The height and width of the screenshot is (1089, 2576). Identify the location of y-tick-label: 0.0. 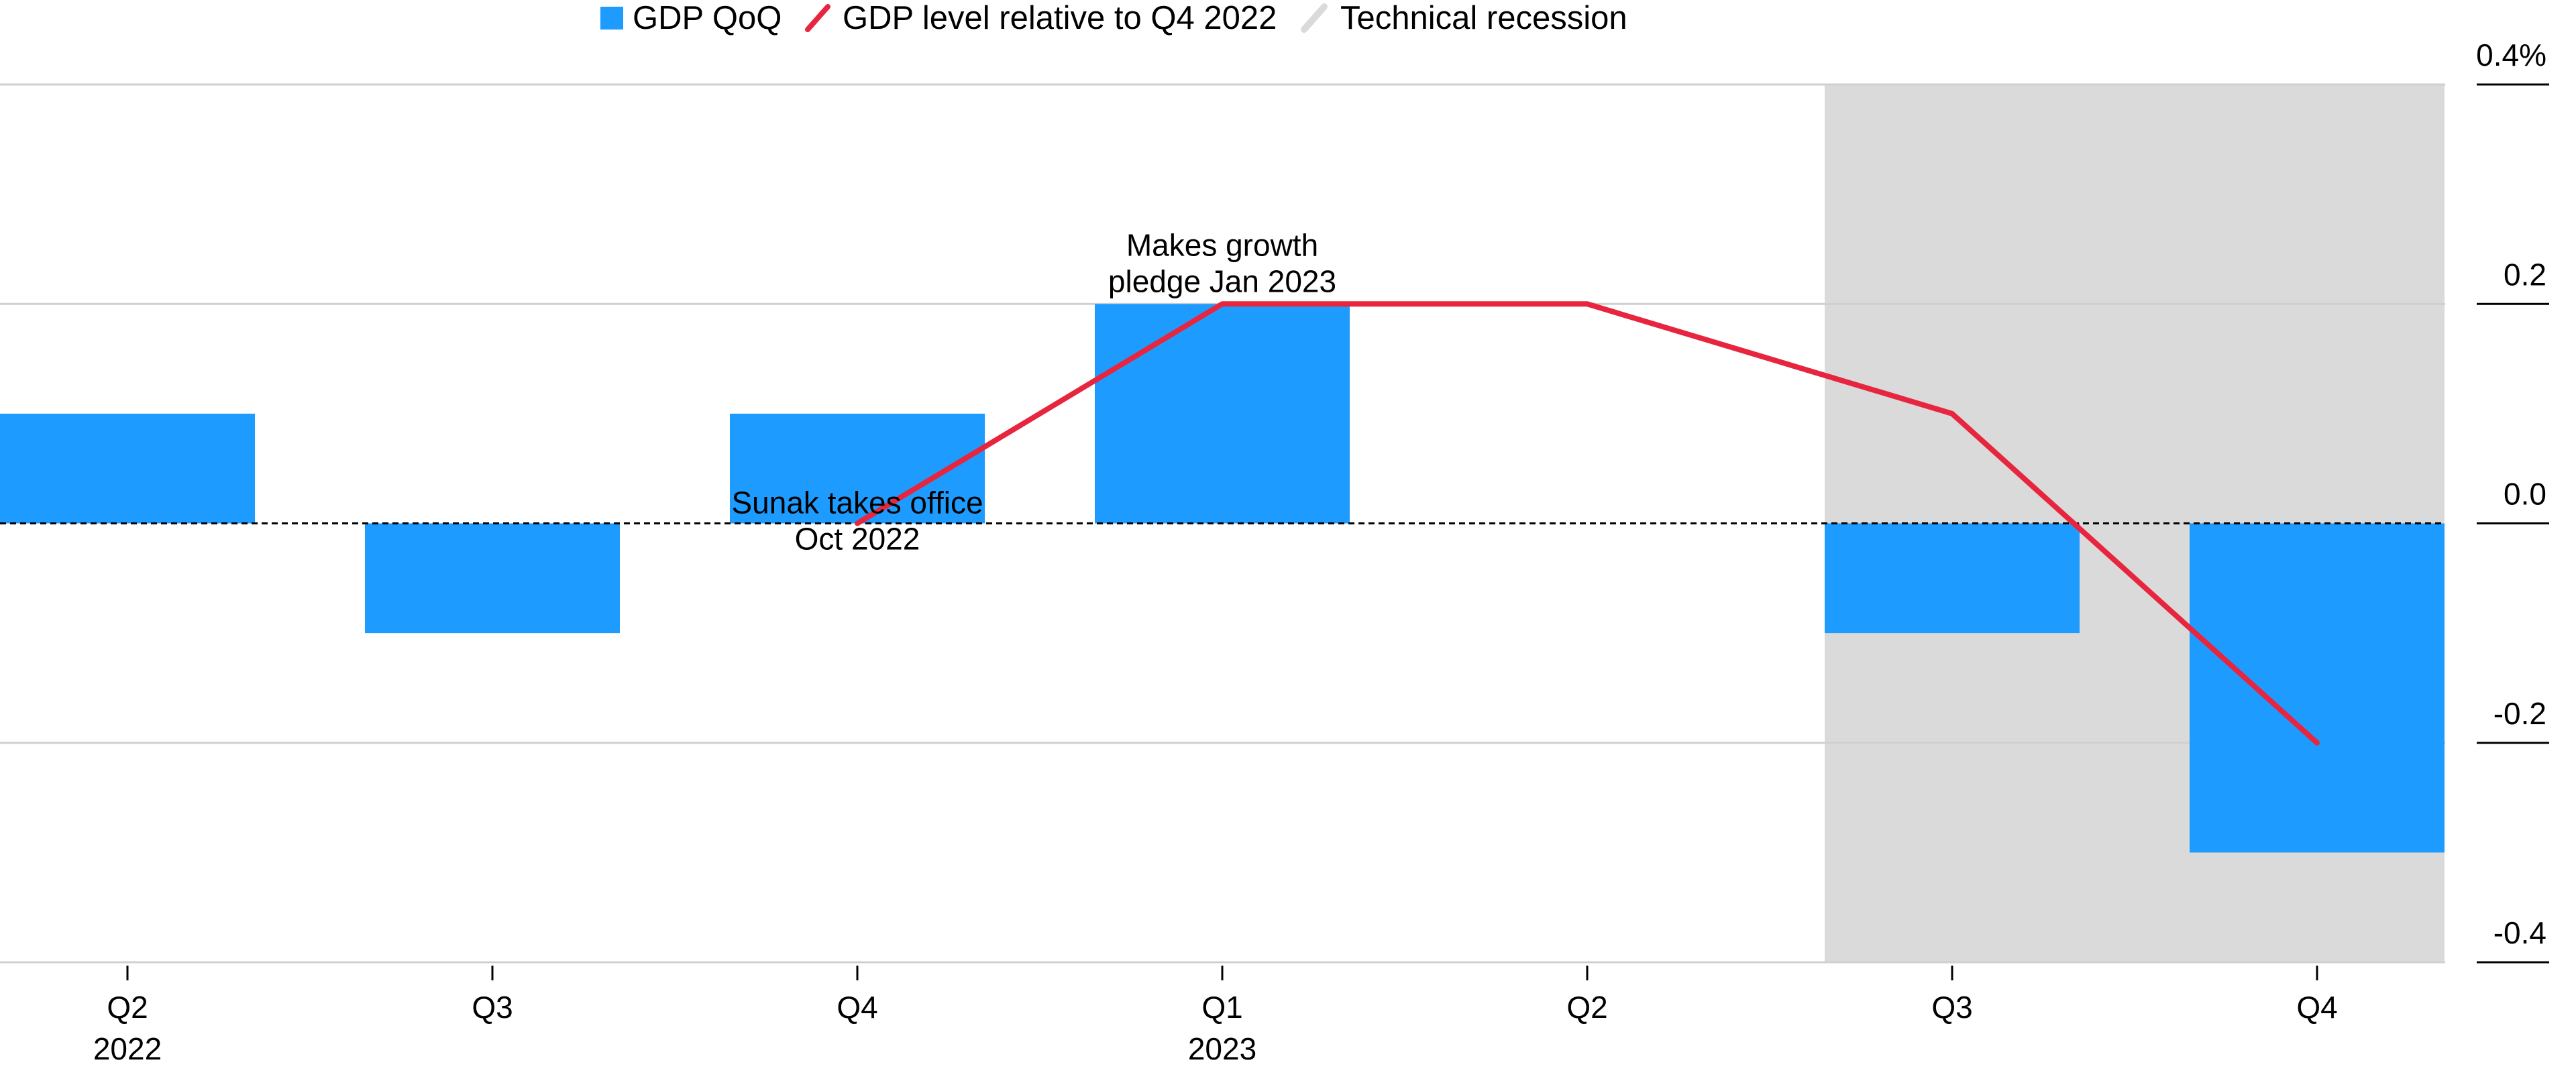
(2525, 494).